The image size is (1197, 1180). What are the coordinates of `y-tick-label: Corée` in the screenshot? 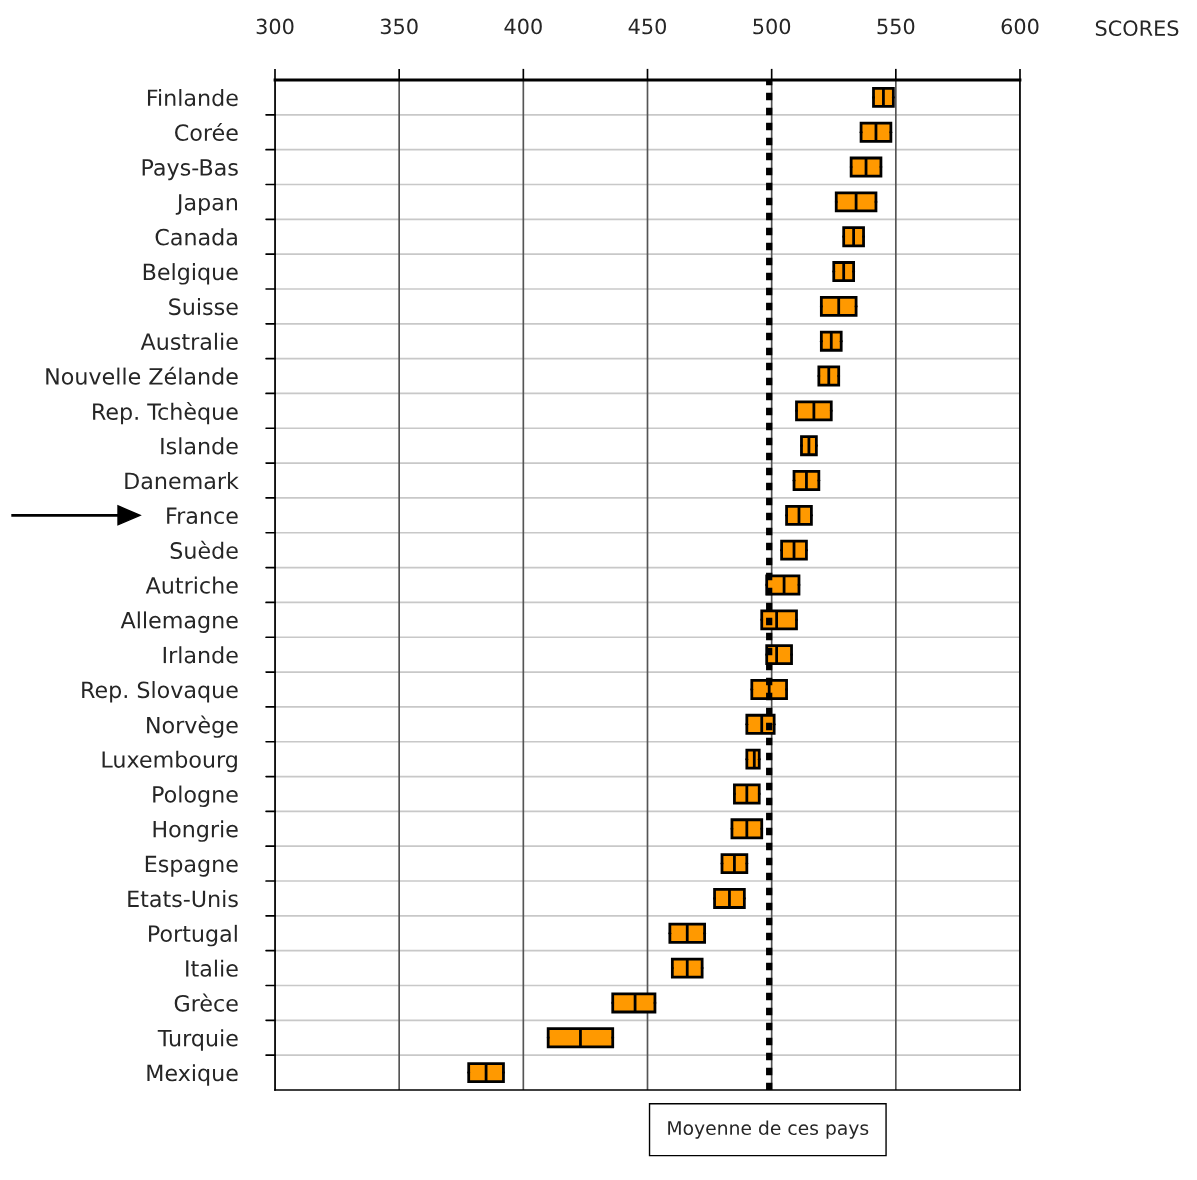 It's located at (206, 131).